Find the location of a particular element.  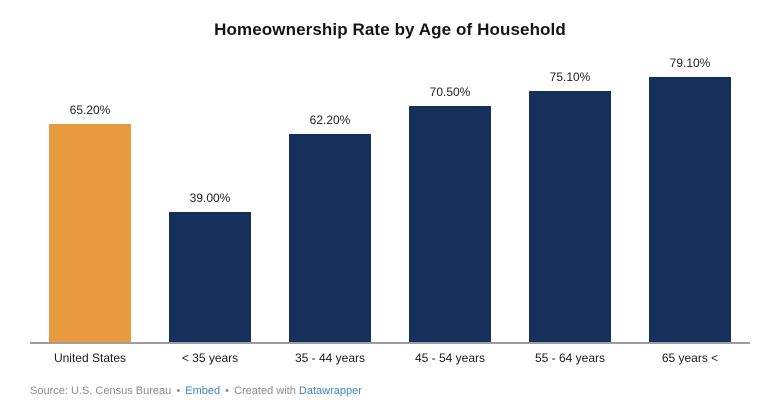

bar-column: 39.00% is located at coordinates (210, 266).